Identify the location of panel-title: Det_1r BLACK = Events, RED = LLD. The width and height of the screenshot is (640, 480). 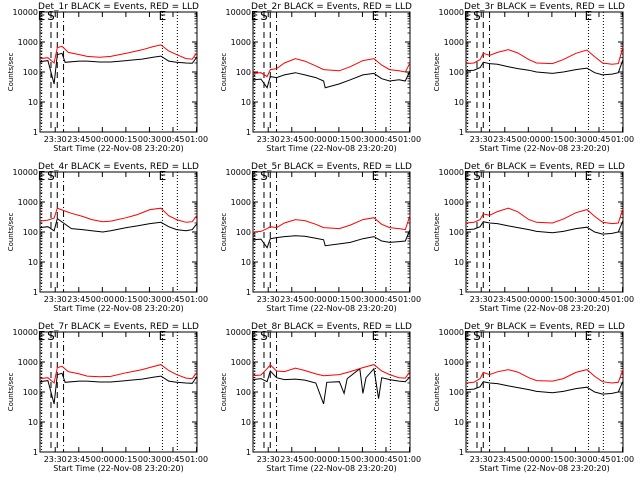
(118, 7).